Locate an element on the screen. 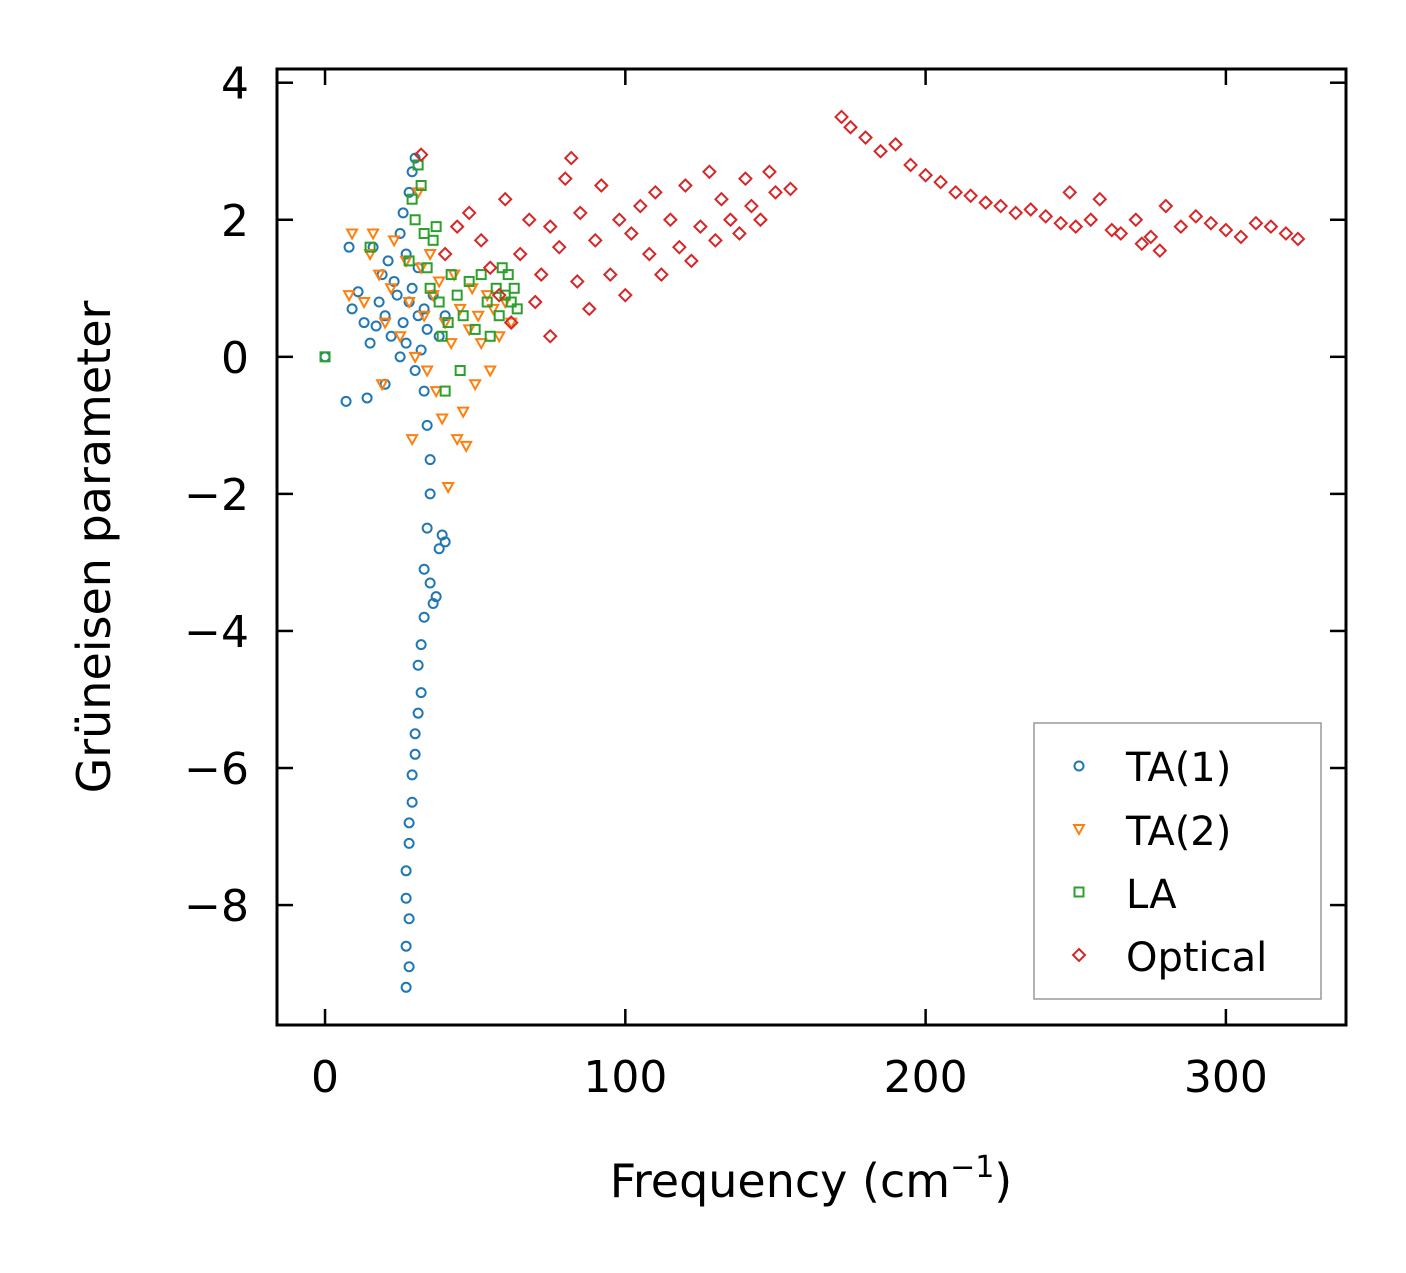 The image size is (1406, 1273). y-axis-label: Grüneisen parameter is located at coordinates (94, 546).